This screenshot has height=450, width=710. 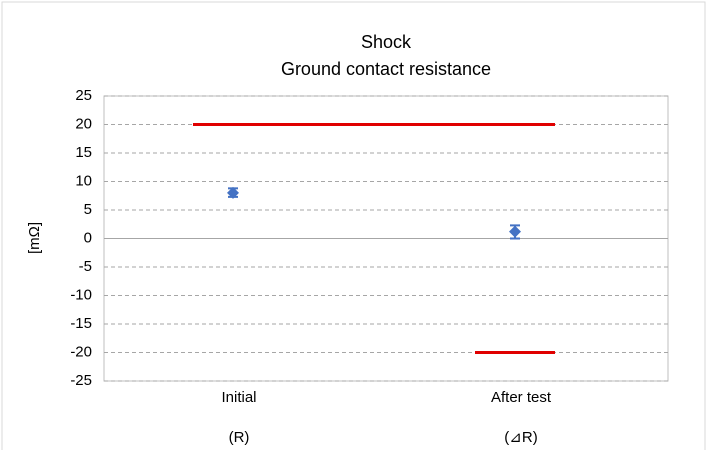 I want to click on y-tick-label: 15, so click(x=83, y=152).